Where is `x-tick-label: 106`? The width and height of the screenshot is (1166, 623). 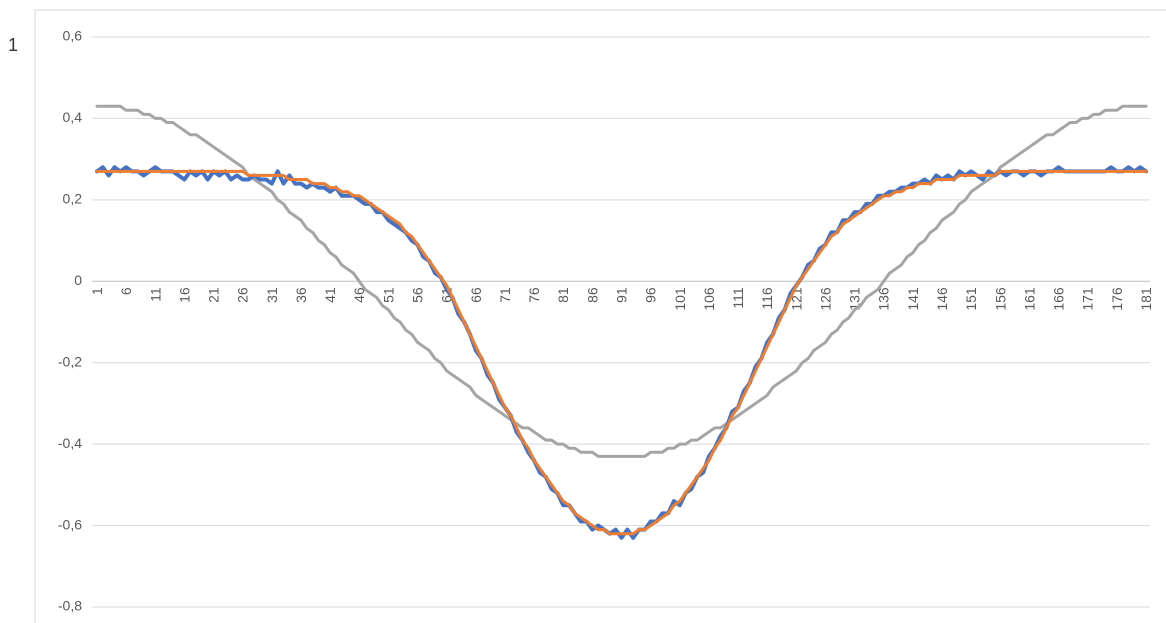
x-tick-label: 106 is located at coordinates (709, 299).